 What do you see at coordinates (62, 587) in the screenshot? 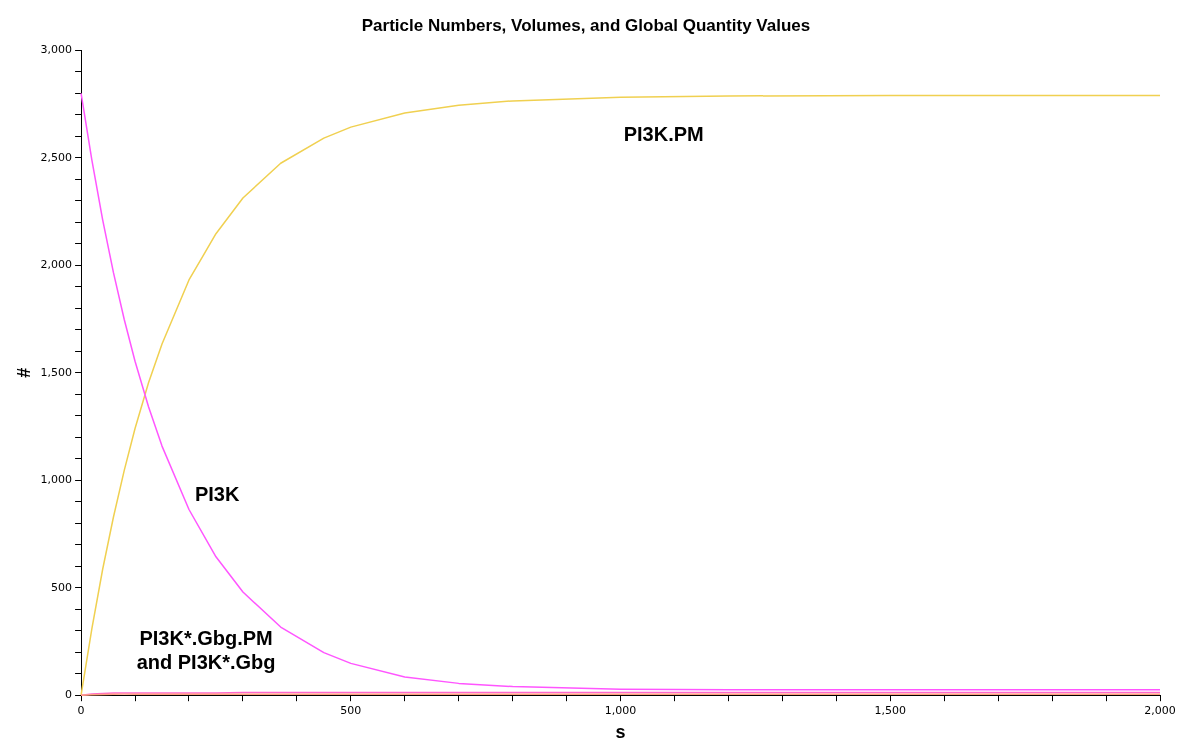
I see `y-tick-label: 500` at bounding box center [62, 587].